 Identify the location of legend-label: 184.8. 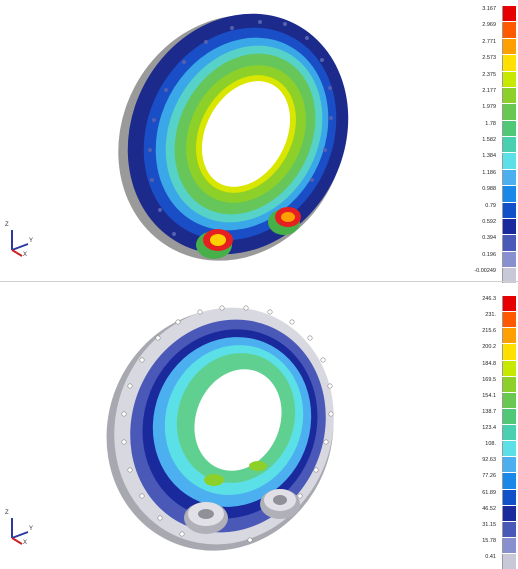
(489, 363).